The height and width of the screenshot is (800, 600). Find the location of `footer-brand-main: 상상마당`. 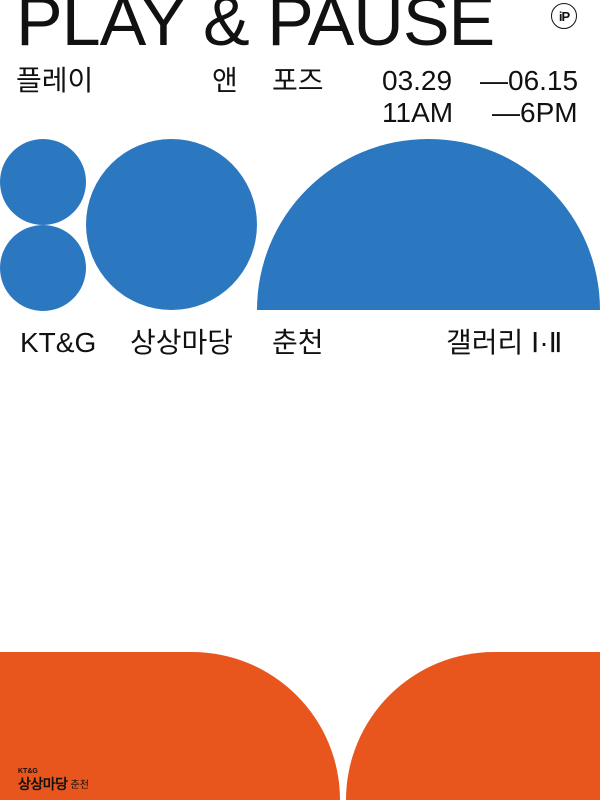

footer-brand-main: 상상마당 is located at coordinates (43, 784).